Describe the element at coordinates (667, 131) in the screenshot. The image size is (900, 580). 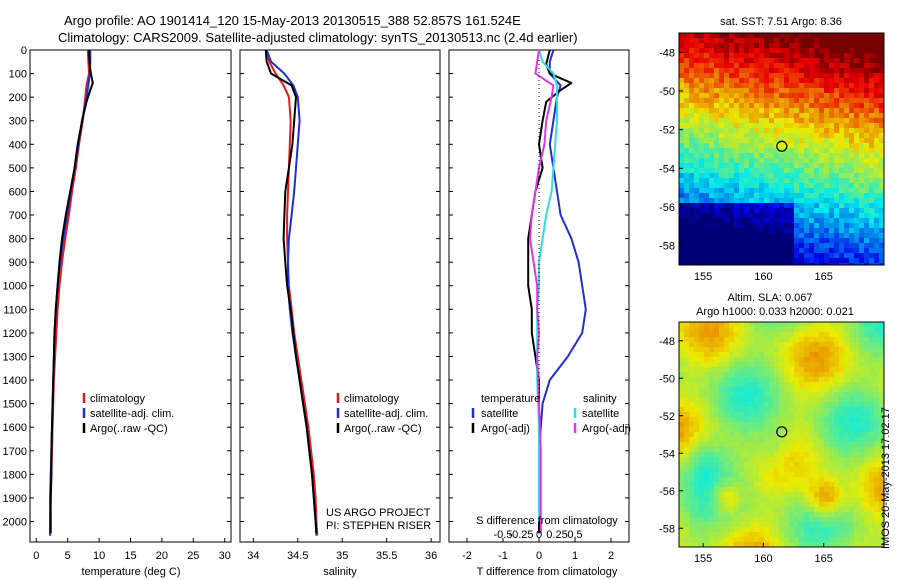
I see `map-y-tick-label: -52` at that location.